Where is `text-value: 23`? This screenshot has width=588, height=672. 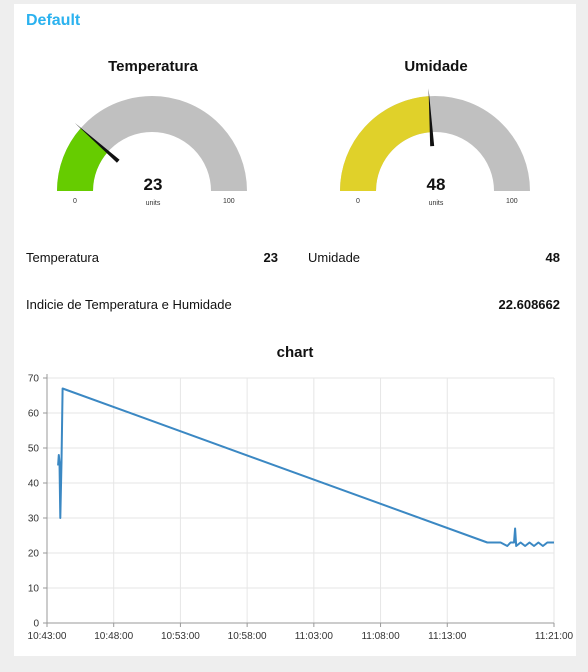
text-value: 23 is located at coordinates (270, 257).